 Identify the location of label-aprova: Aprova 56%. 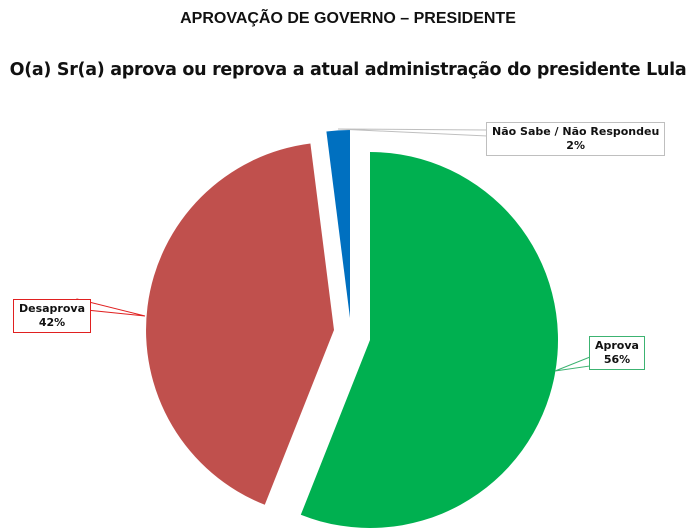
(617, 353).